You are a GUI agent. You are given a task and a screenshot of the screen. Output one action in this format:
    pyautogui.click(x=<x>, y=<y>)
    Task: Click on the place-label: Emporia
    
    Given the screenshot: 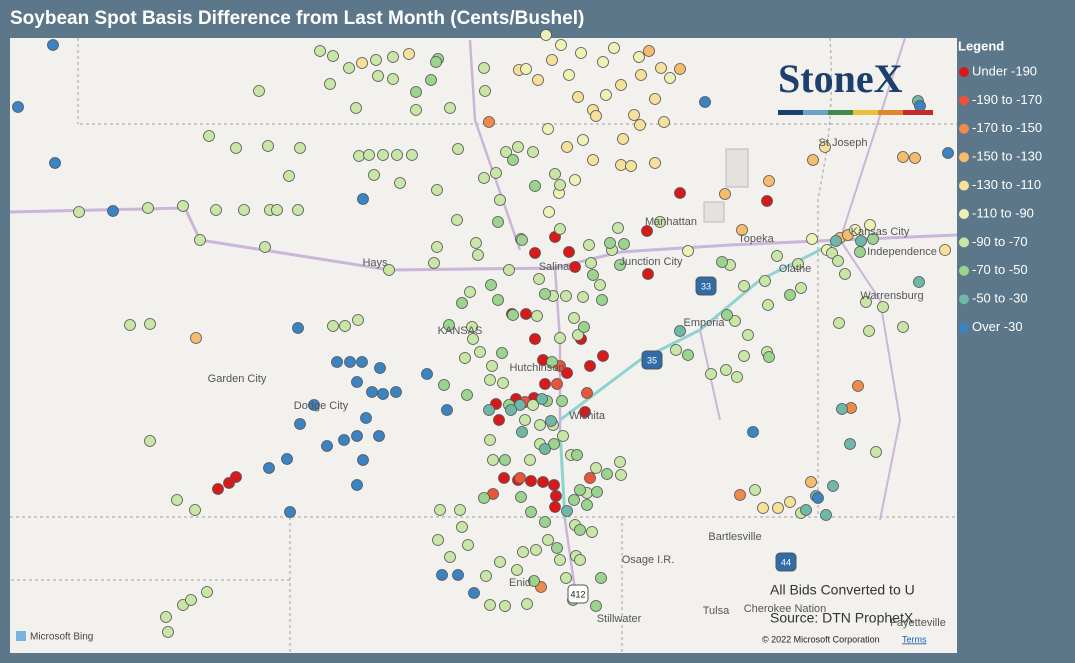 What is the action you would take?
    pyautogui.click(x=705, y=323)
    